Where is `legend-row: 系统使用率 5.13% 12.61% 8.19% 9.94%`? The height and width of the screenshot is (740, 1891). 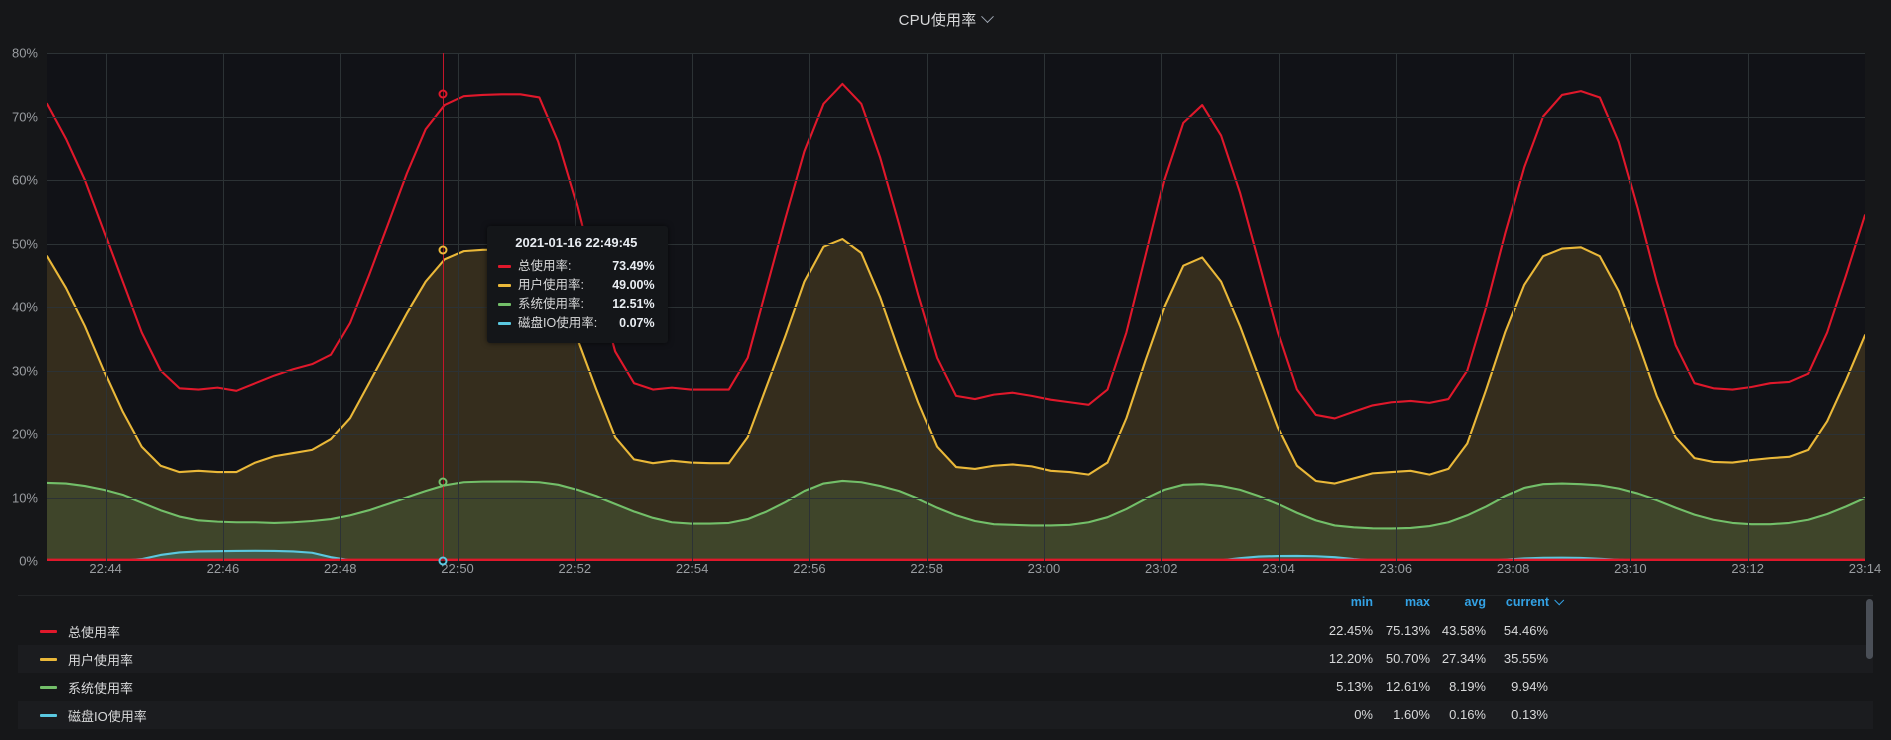 legend-row: 系统使用率 5.13% 12.61% 8.19% 9.94% is located at coordinates (945, 687).